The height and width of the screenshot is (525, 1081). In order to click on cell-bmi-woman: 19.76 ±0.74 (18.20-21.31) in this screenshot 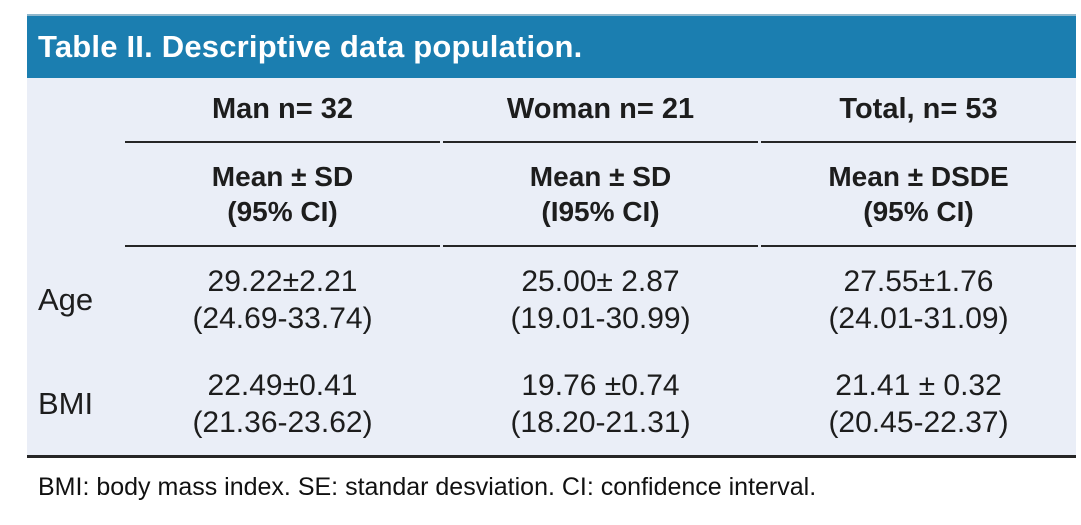, I will do `click(600, 403)`.